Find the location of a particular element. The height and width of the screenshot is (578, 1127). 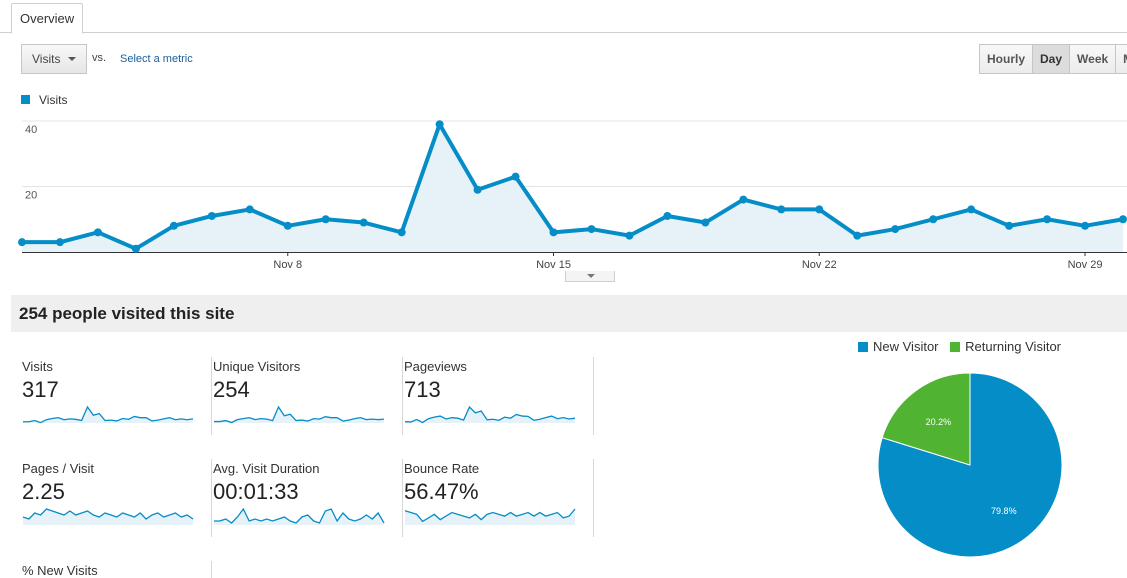

metric-card-bounce-rate: Bounce Rate 56.47% is located at coordinates (499, 498).